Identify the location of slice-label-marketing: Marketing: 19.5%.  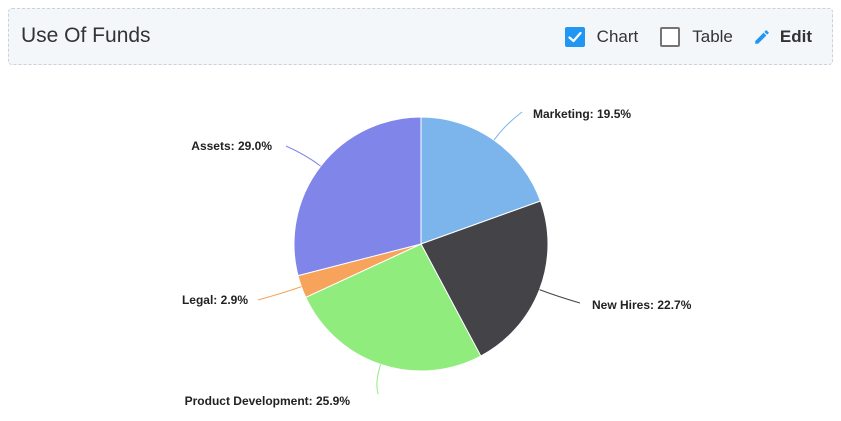
(582, 114).